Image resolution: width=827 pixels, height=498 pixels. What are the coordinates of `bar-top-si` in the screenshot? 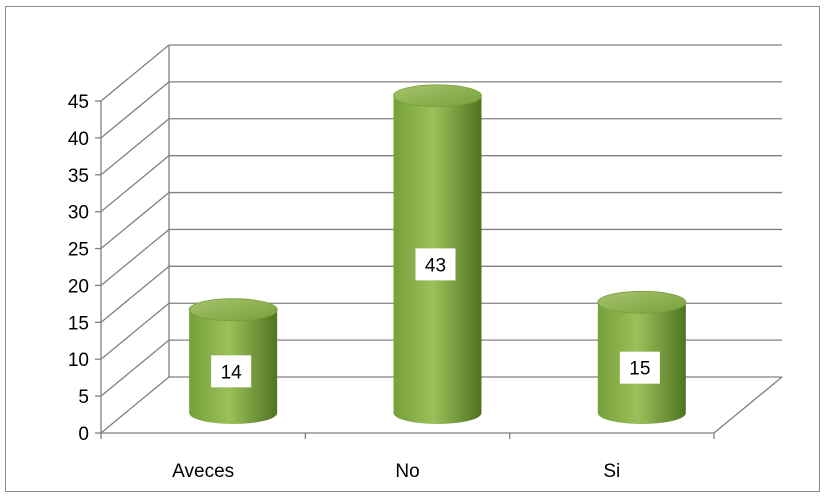 It's located at (642, 302).